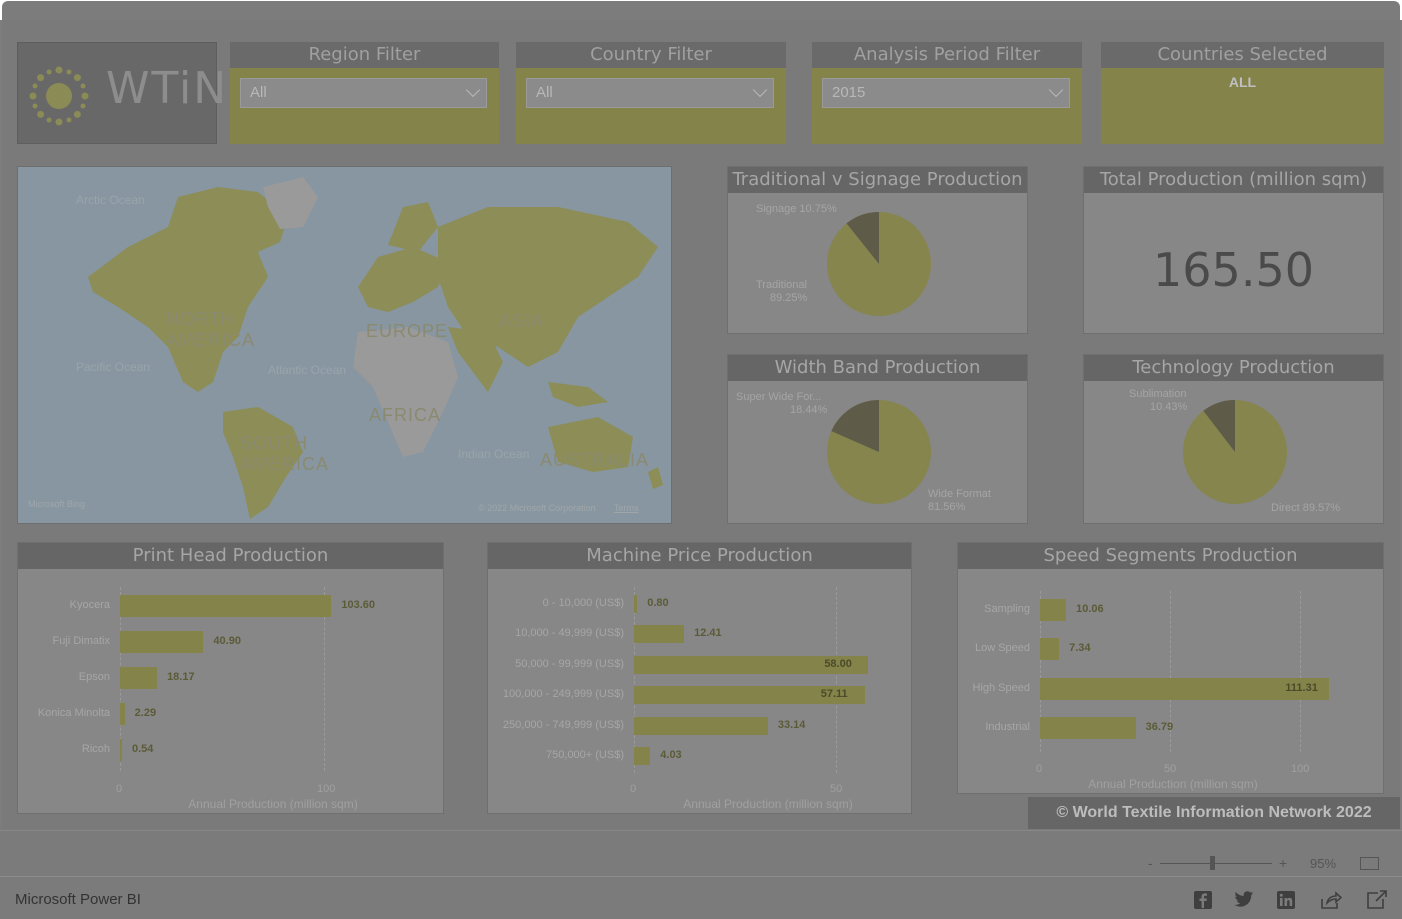 This screenshot has height=919, width=1402. I want to click on machine-price-title: Machine Price Production, so click(699, 556).